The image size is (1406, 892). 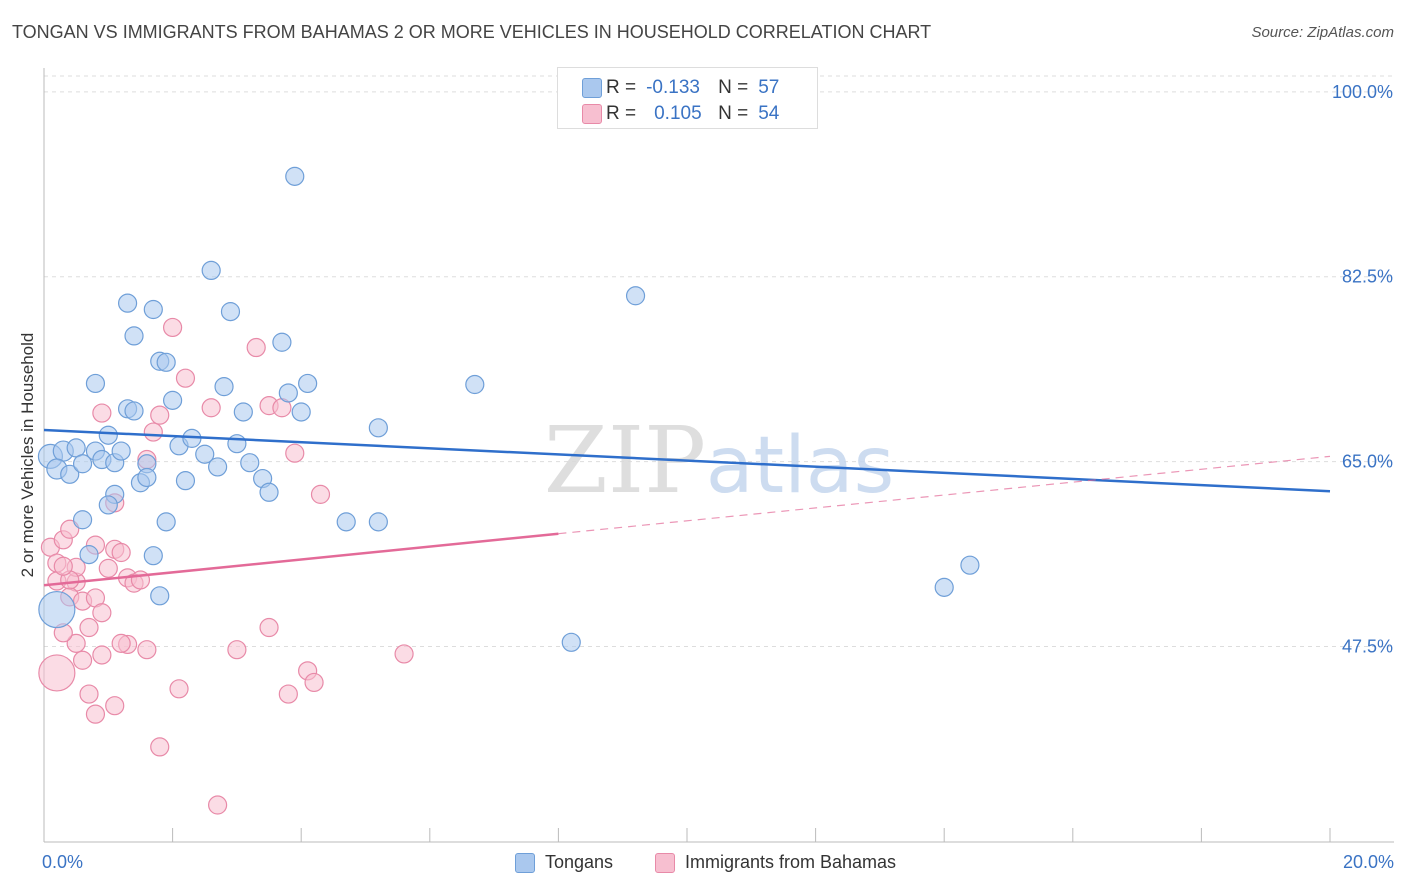 What do you see at coordinates (944, 495) in the screenshot?
I see `trend-line-bahamas-extension` at bounding box center [944, 495].